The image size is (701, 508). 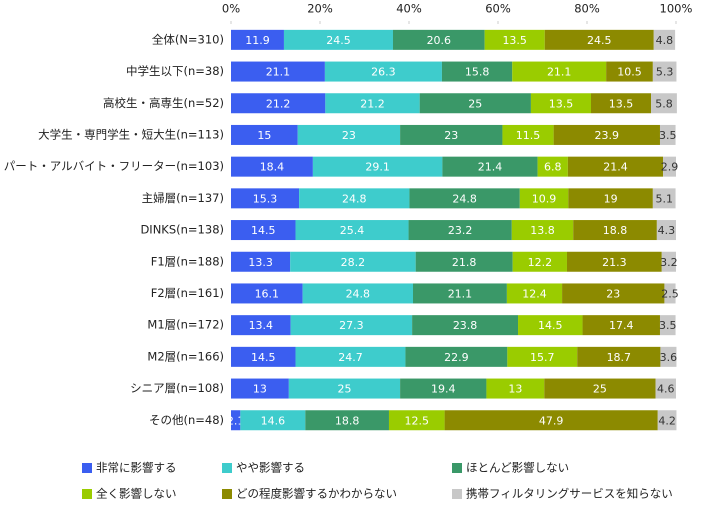 What do you see at coordinates (136, 468) in the screenshot?
I see `legend-label: 非常に影響する` at bounding box center [136, 468].